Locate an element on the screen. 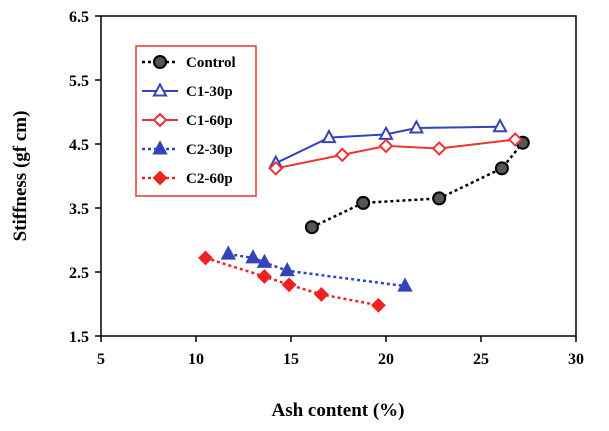  y-tick-label: 5.5 is located at coordinates (79, 81).